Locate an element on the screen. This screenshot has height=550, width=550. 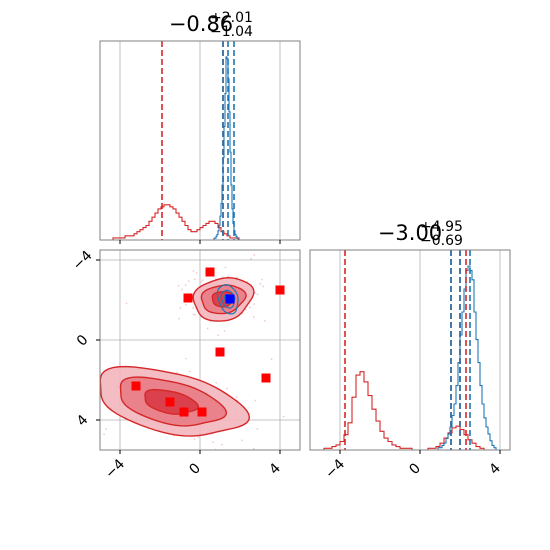
joint-y-tick-label-0: 4 is located at coordinates (83, 421).